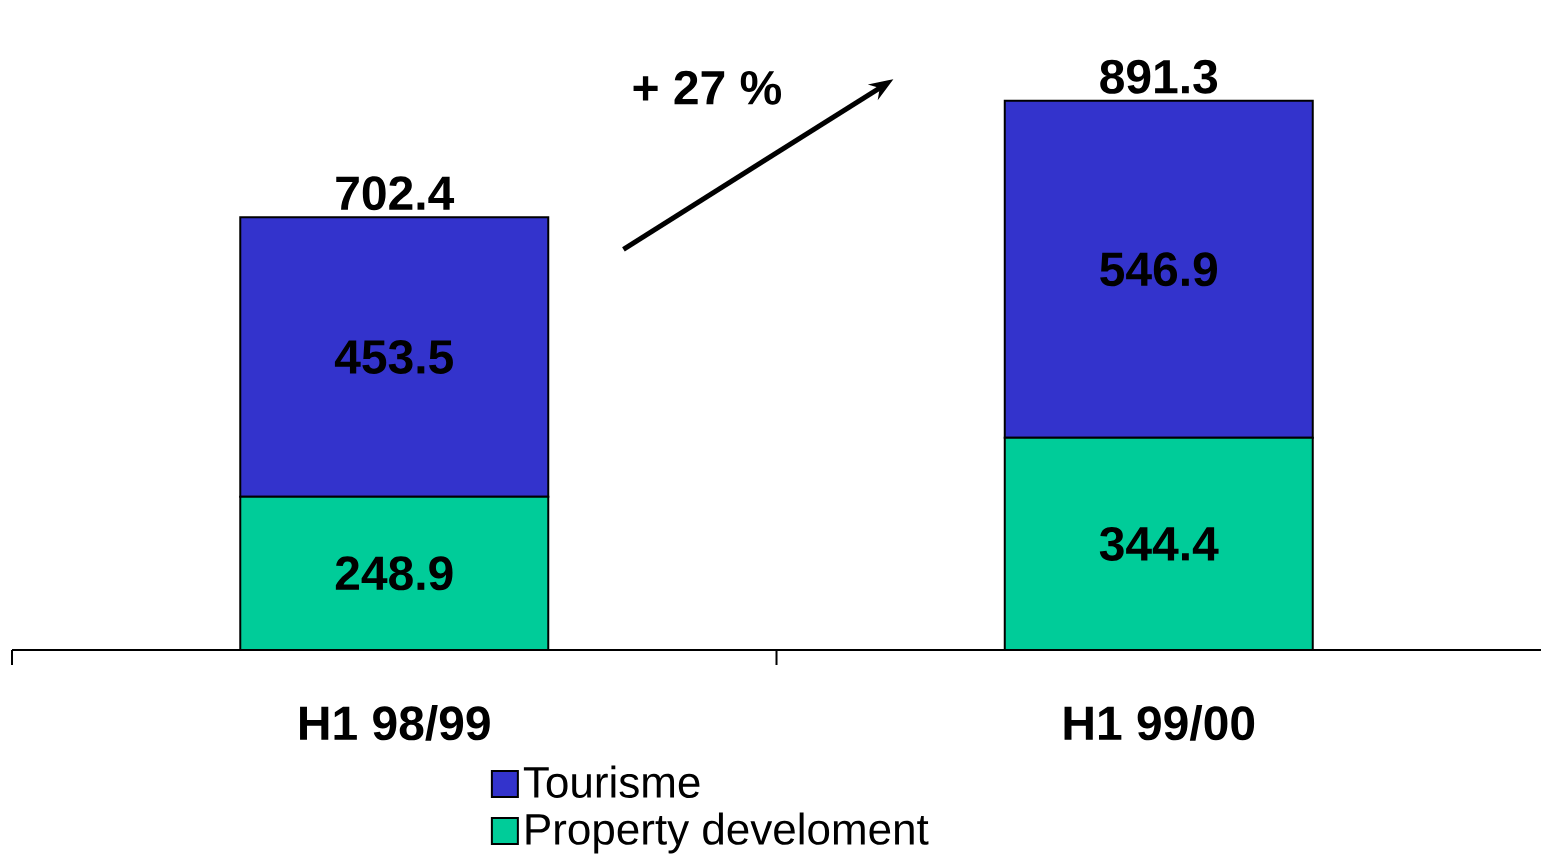  Describe the element at coordinates (707, 87) in the screenshot. I see `annotation: + 27 %` at that location.